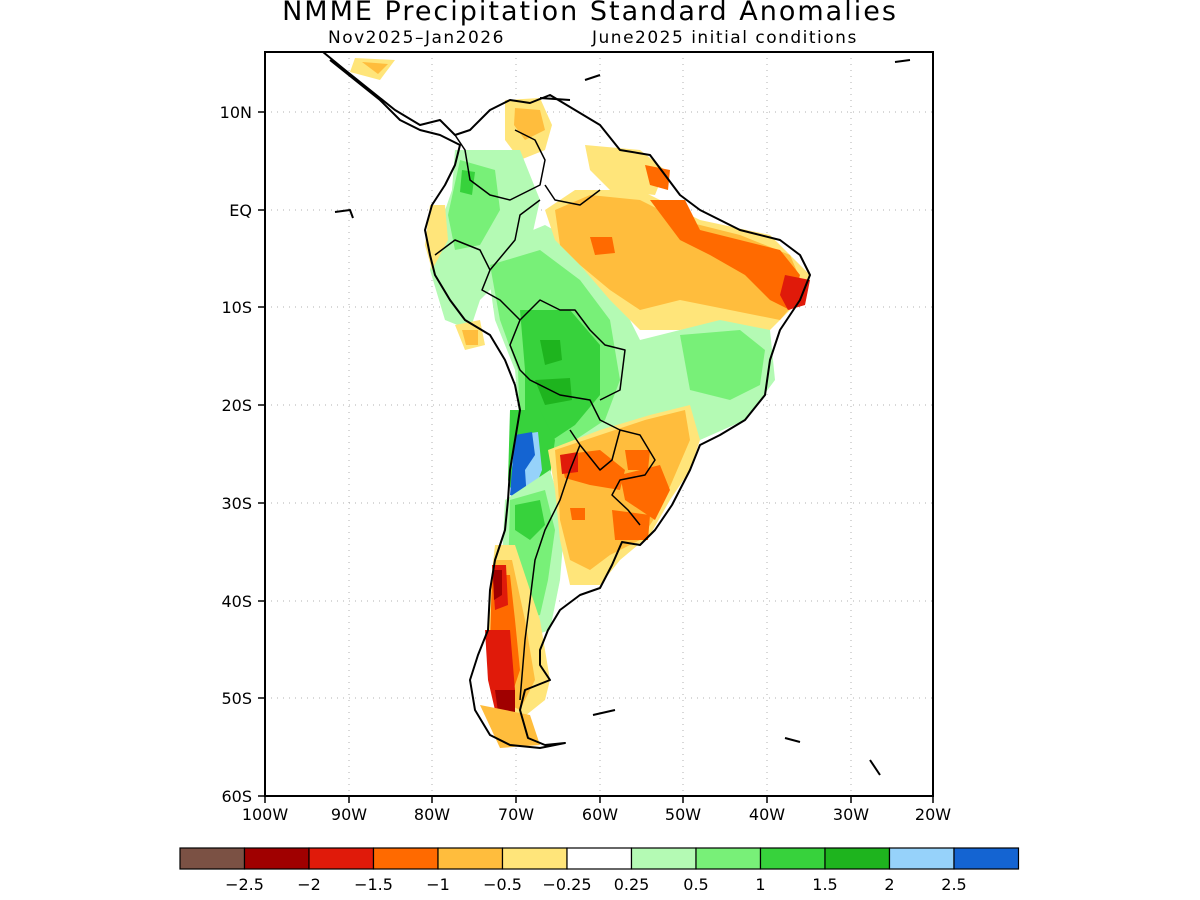  I want to click on lon-tick-label: 90W, so click(349, 814).